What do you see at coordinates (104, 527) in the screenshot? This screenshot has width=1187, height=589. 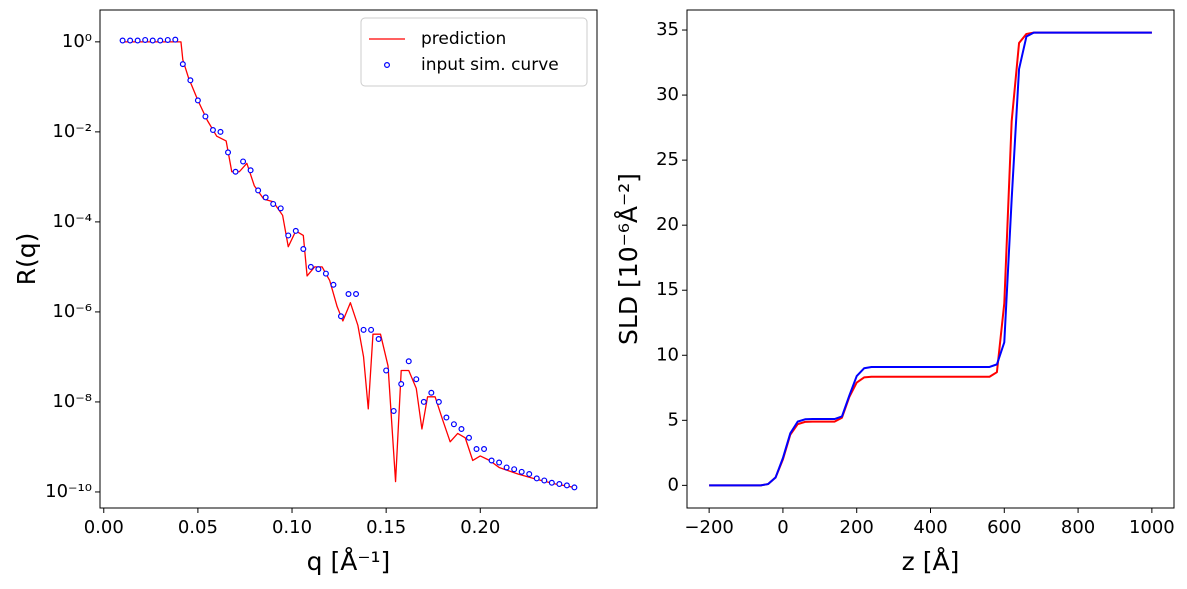 I see `x-tick-label: 0.00` at bounding box center [104, 527].